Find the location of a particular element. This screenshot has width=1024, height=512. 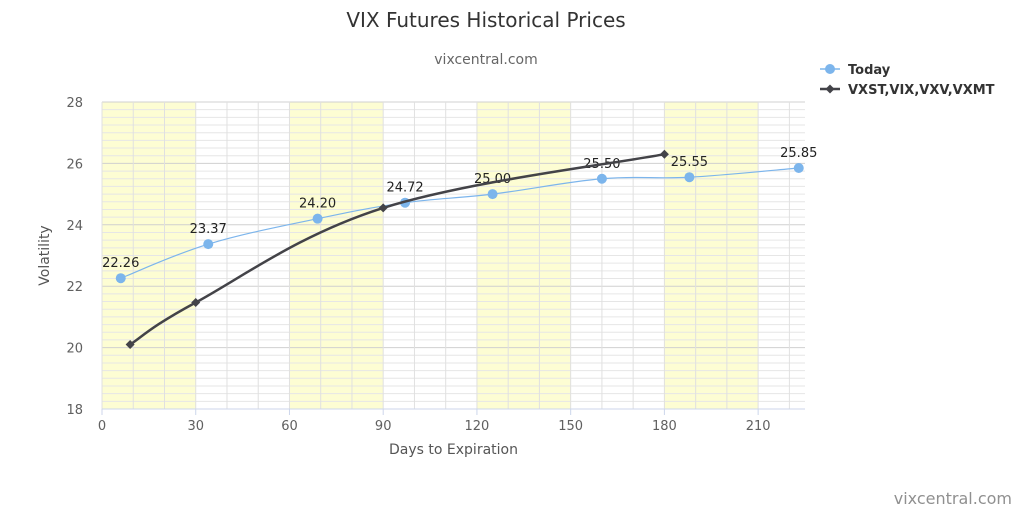

legend-diamond-icon is located at coordinates (830, 89).